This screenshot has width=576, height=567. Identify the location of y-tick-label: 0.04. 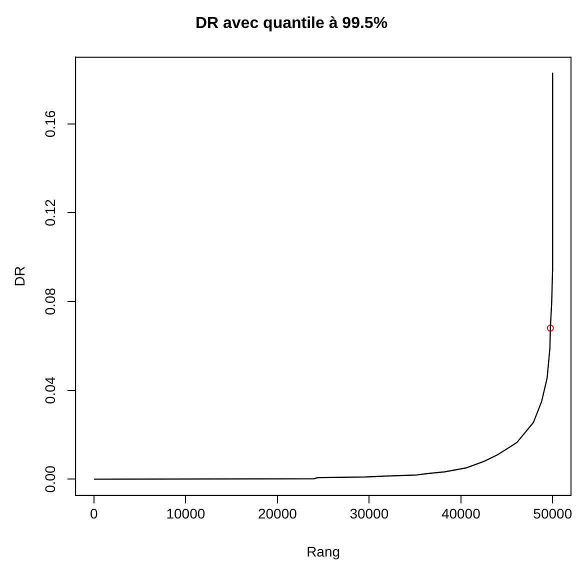
(50, 390).